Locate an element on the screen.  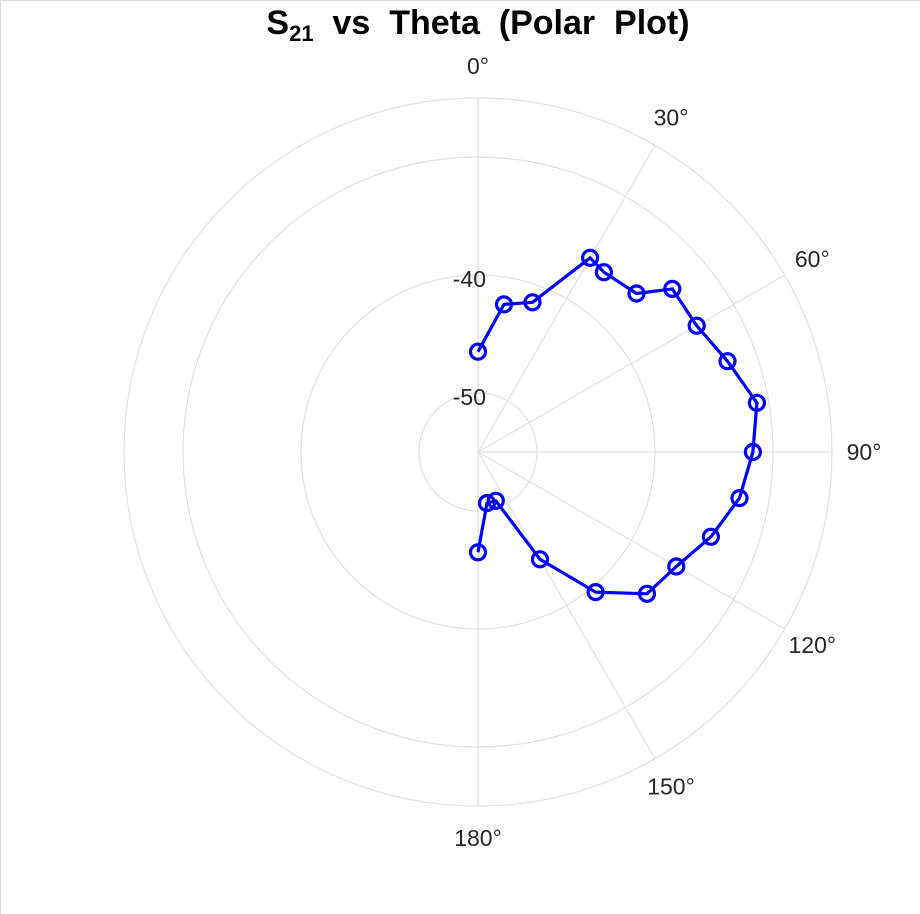
r-tick-label: -50 is located at coordinates (469, 397).